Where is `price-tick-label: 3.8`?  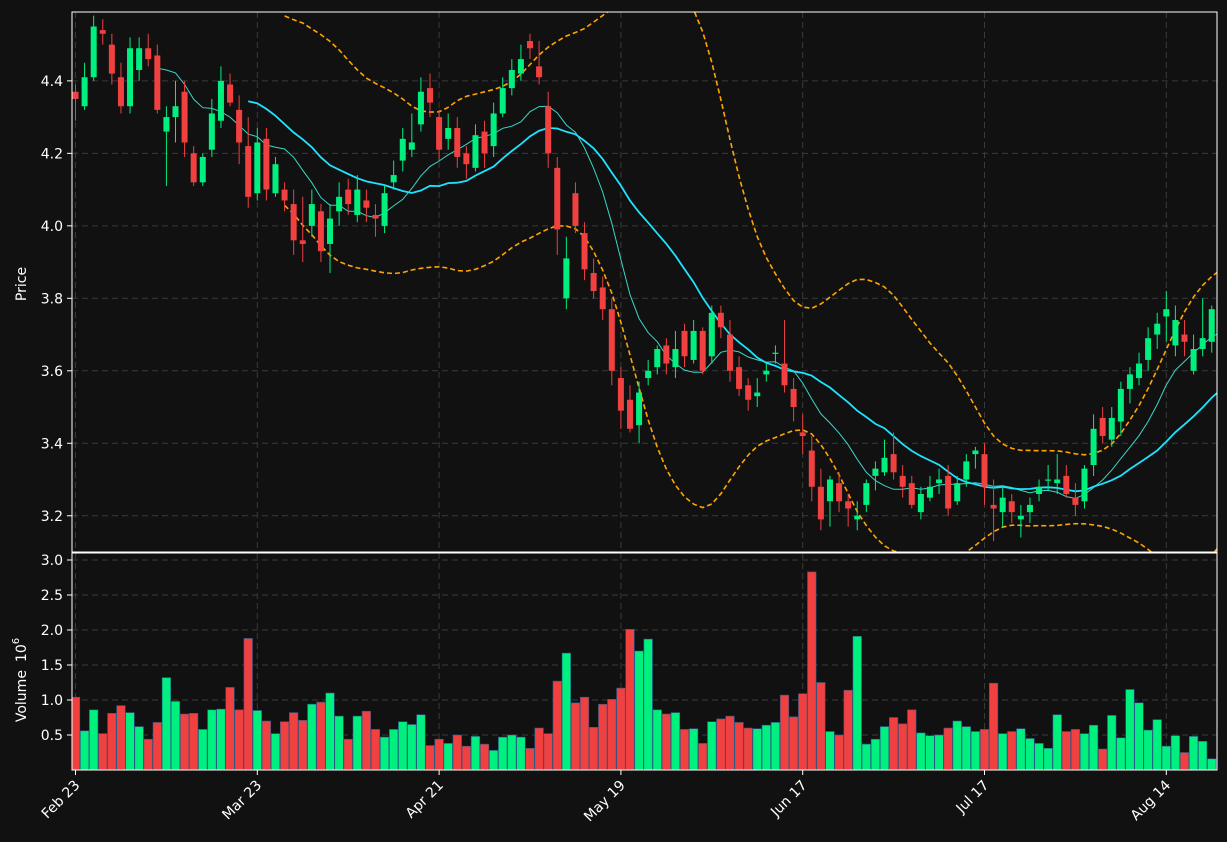
price-tick-label: 3.8 is located at coordinates (52, 299).